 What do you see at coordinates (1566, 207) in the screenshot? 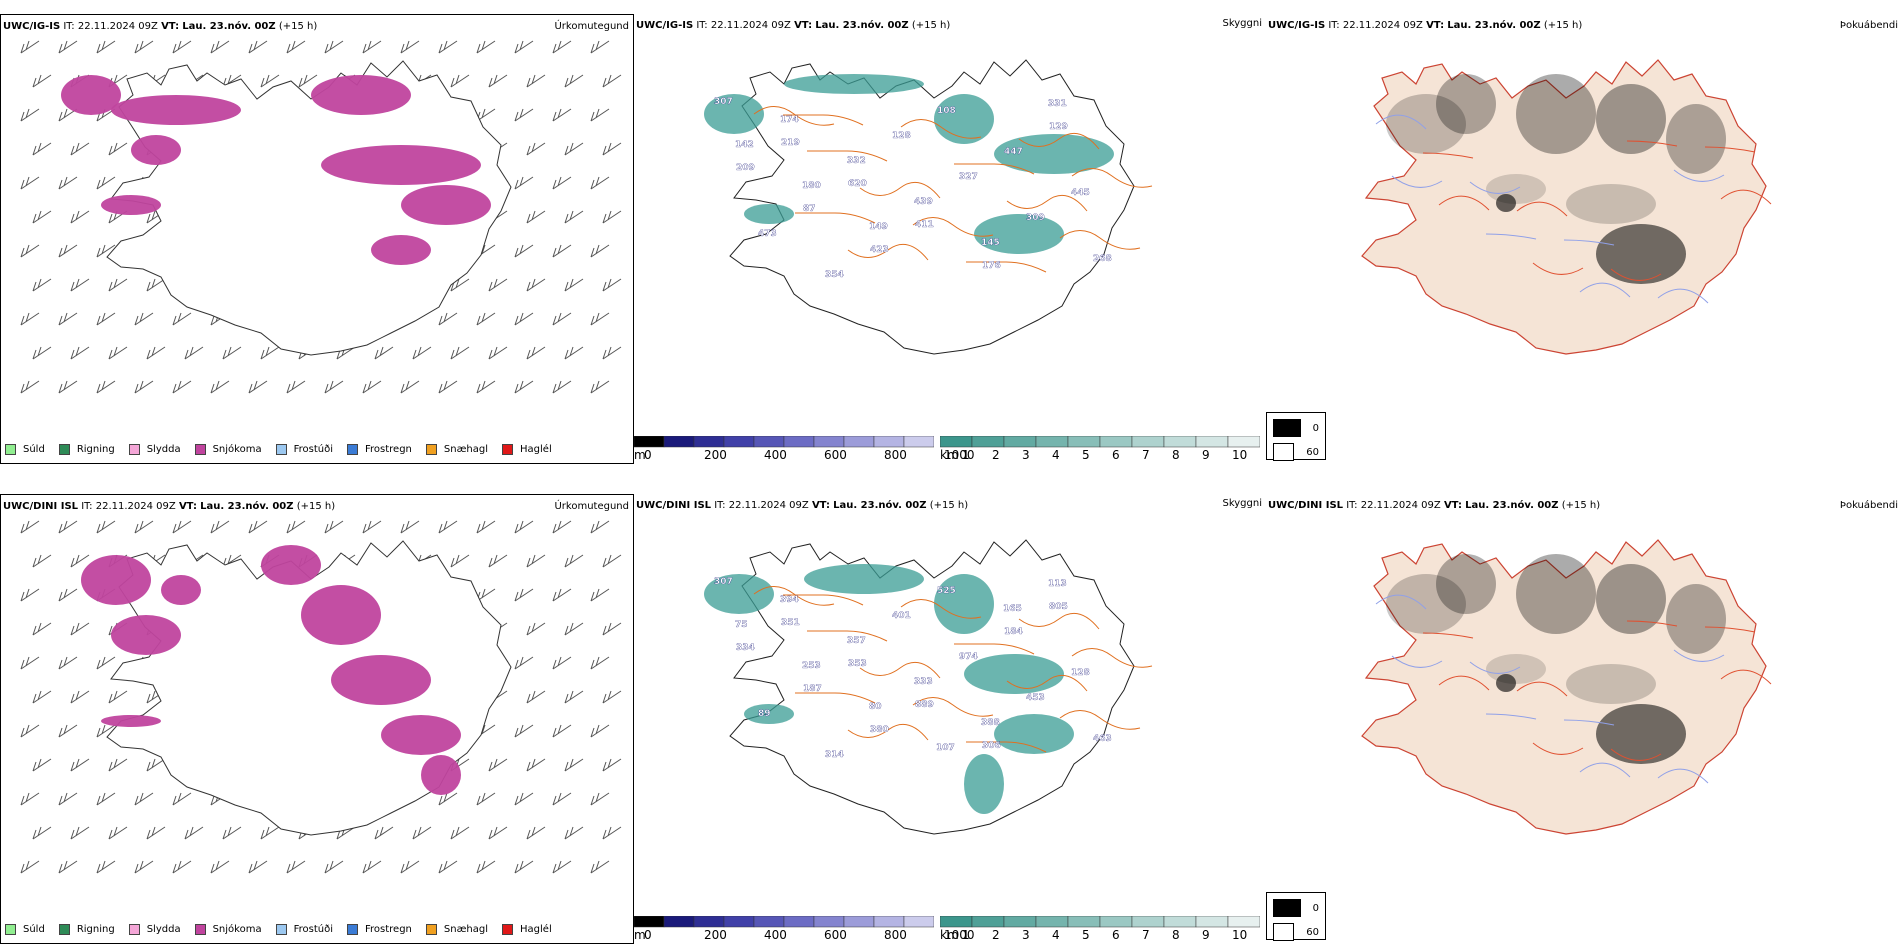
I see `fog-map` at bounding box center [1566, 207].